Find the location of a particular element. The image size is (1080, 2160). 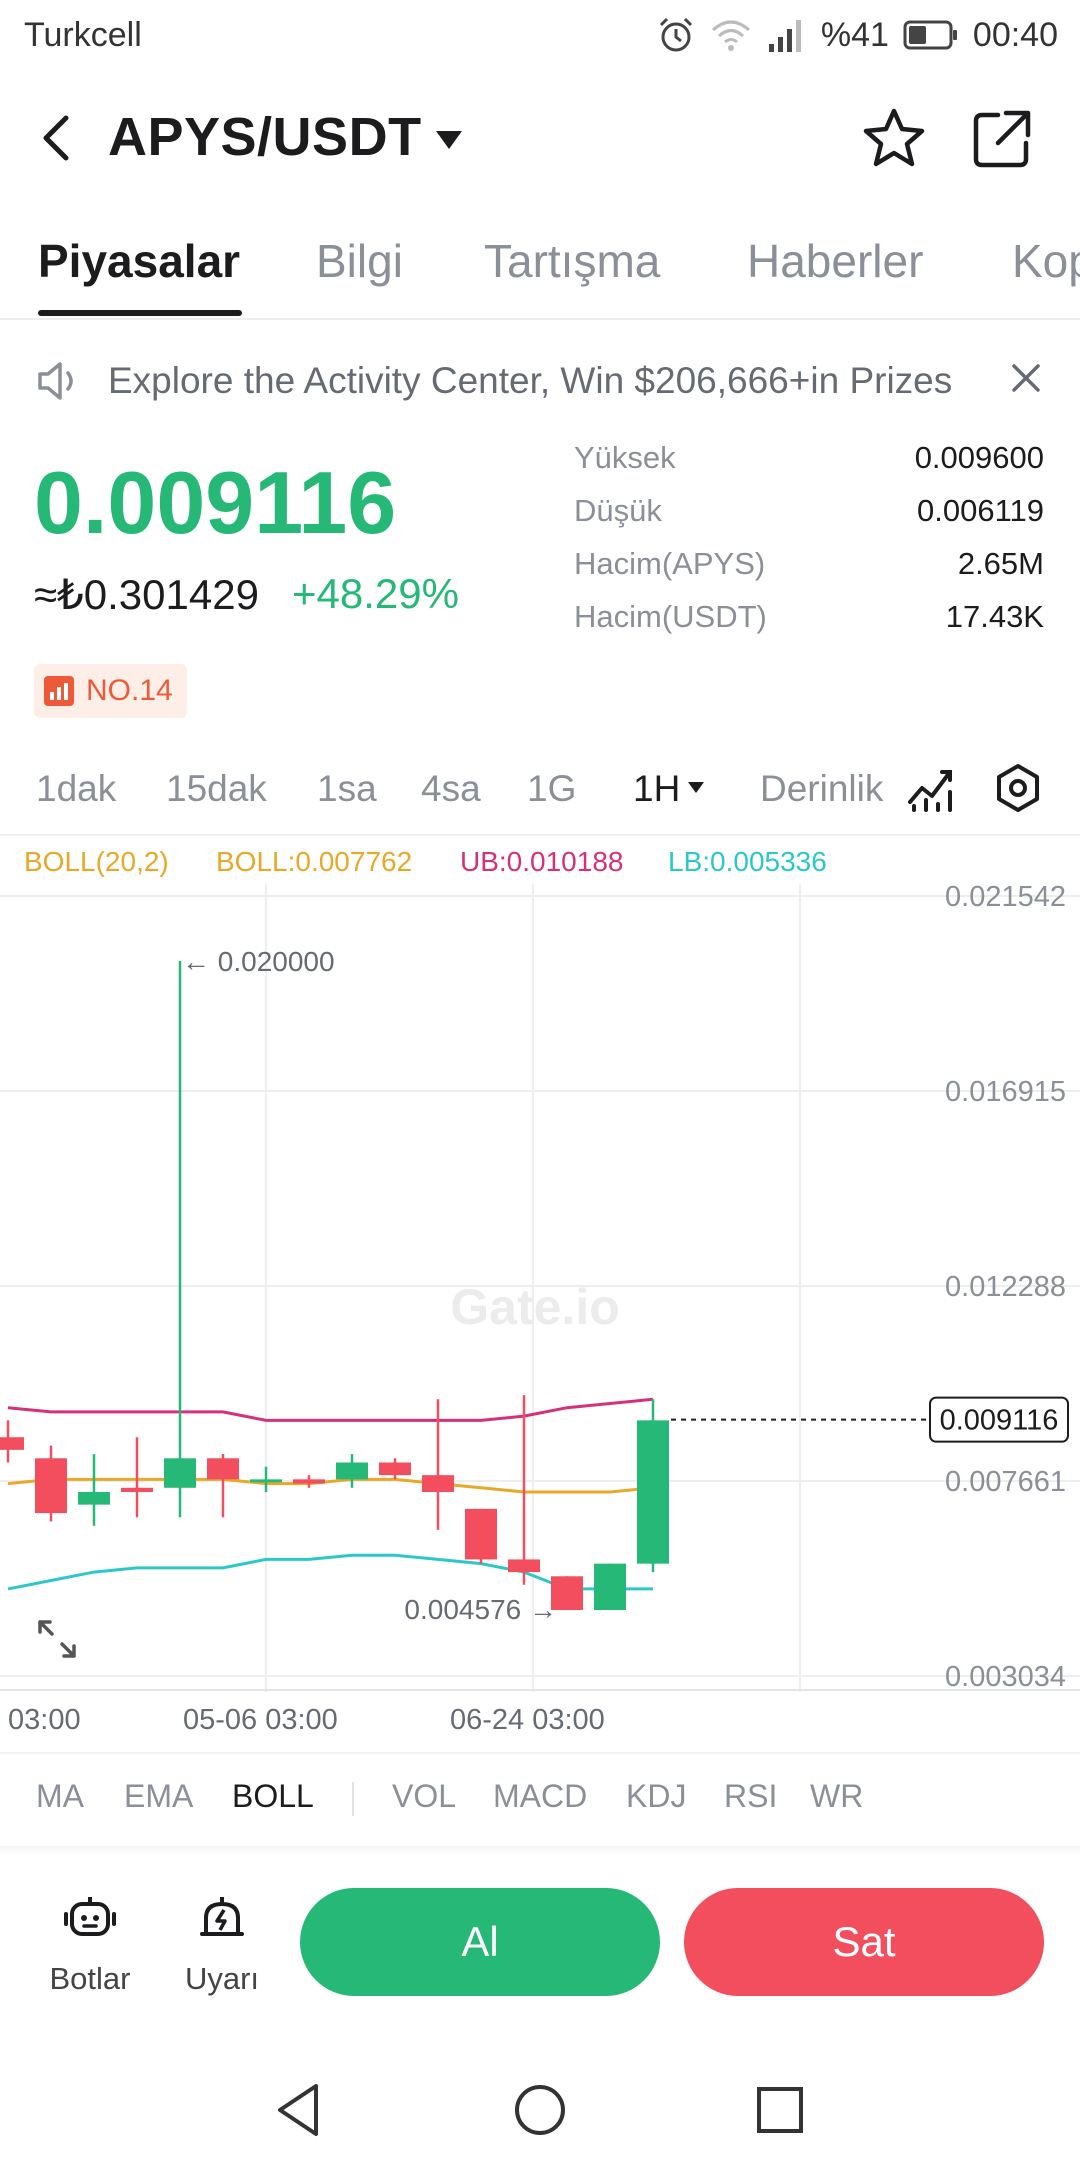

watermark: Gate.io is located at coordinates (534, 1307).